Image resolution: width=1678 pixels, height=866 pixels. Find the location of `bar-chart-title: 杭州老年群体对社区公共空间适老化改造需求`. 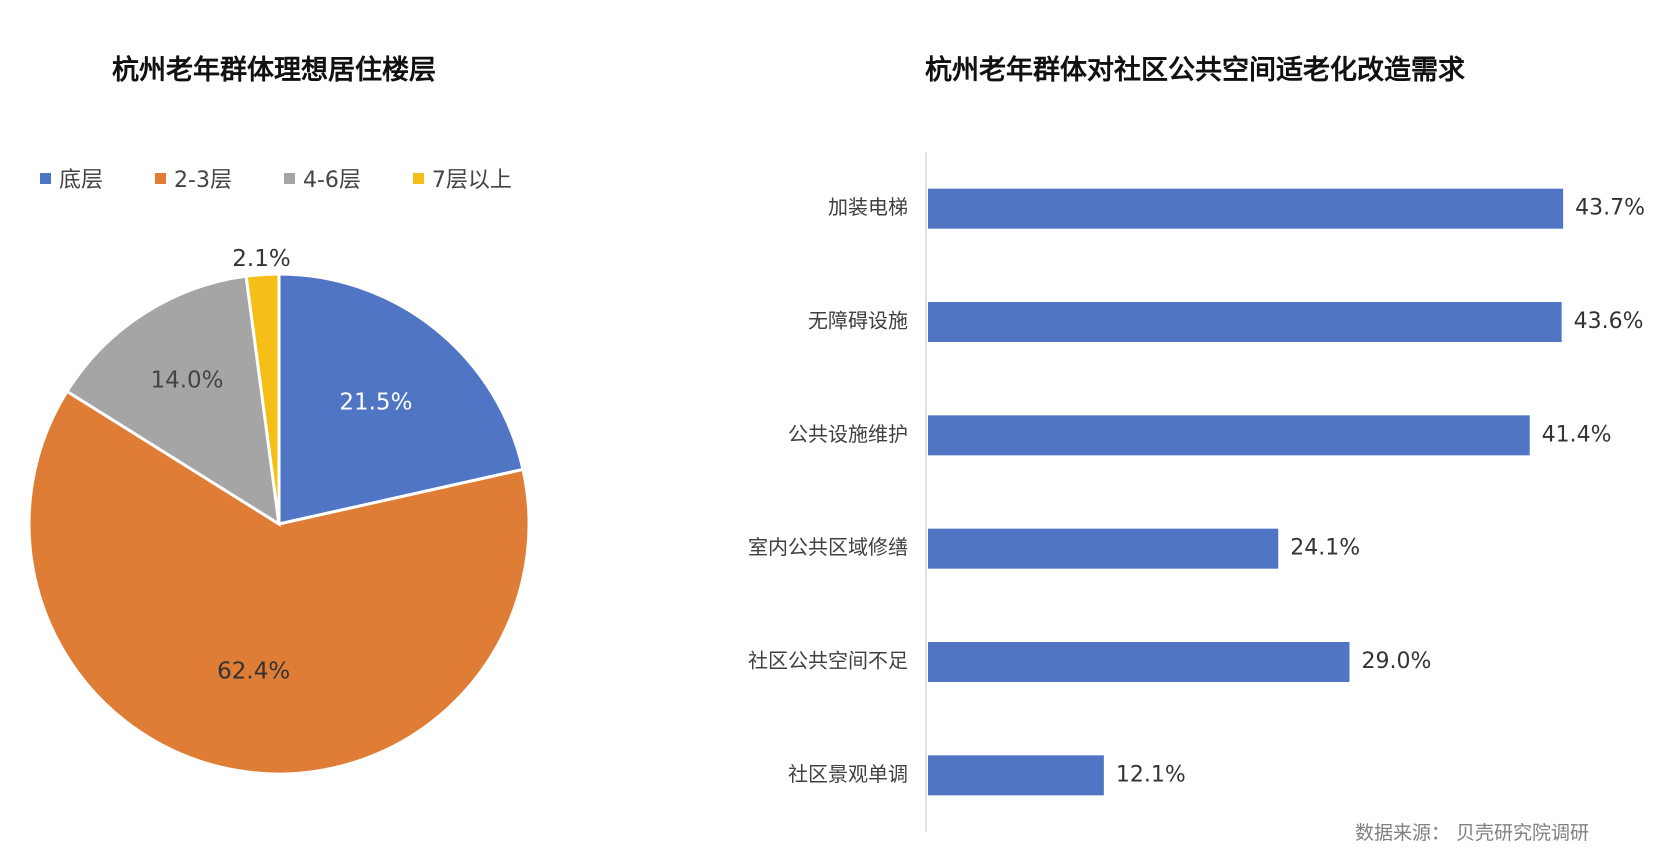

bar-chart-title: 杭州老年群体对社区公共空间适老化改造需求 is located at coordinates (1195, 70).